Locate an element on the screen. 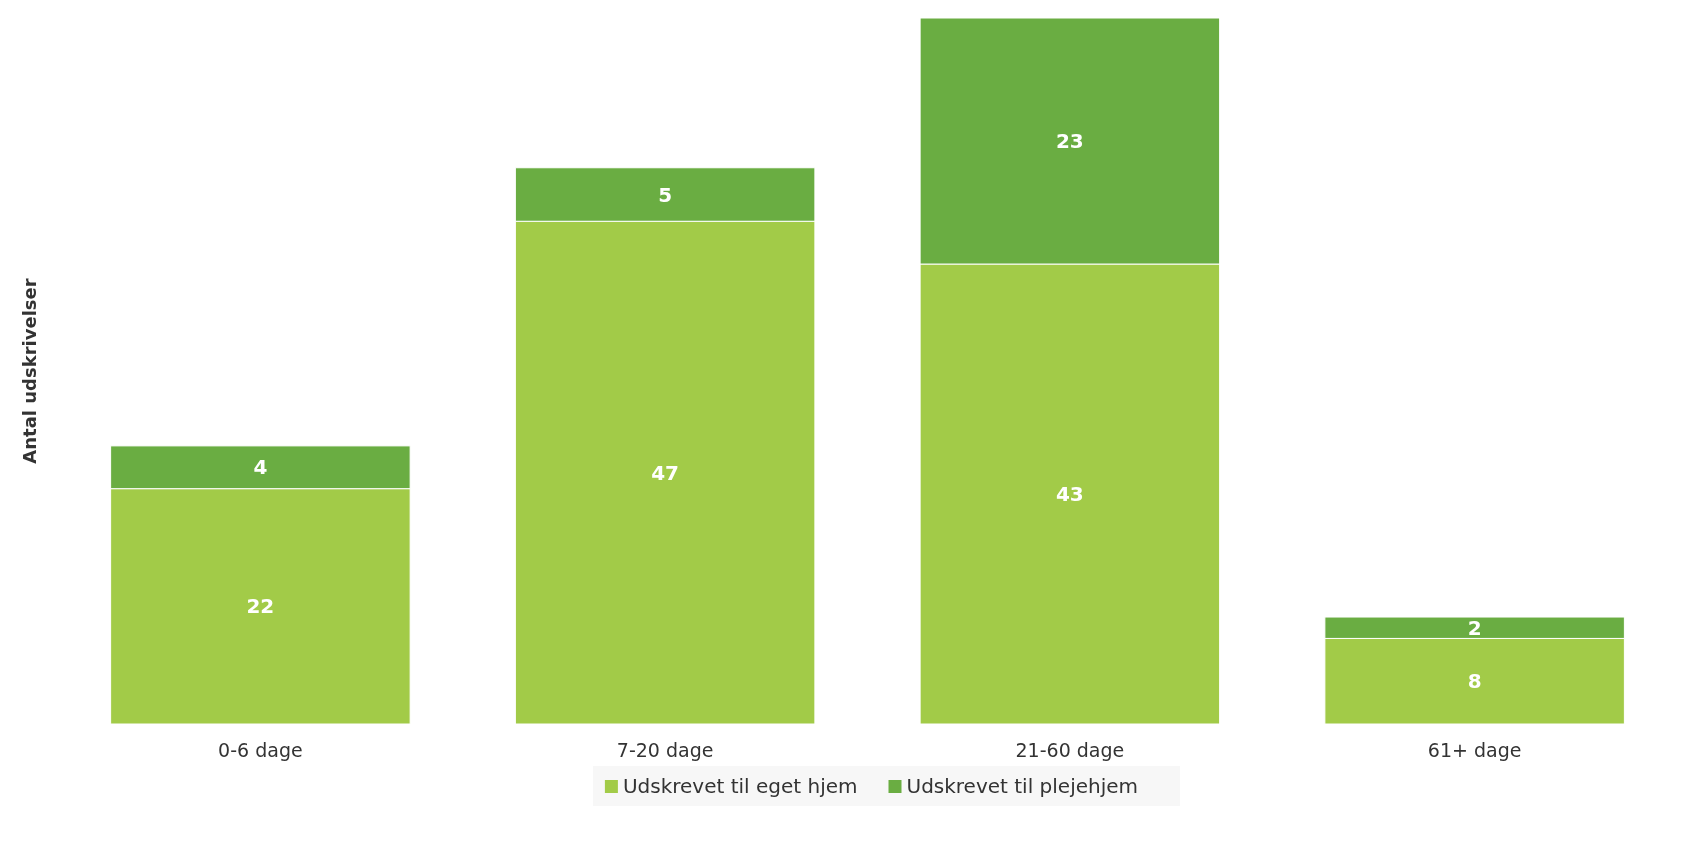  data-label: 4 is located at coordinates (260, 467).